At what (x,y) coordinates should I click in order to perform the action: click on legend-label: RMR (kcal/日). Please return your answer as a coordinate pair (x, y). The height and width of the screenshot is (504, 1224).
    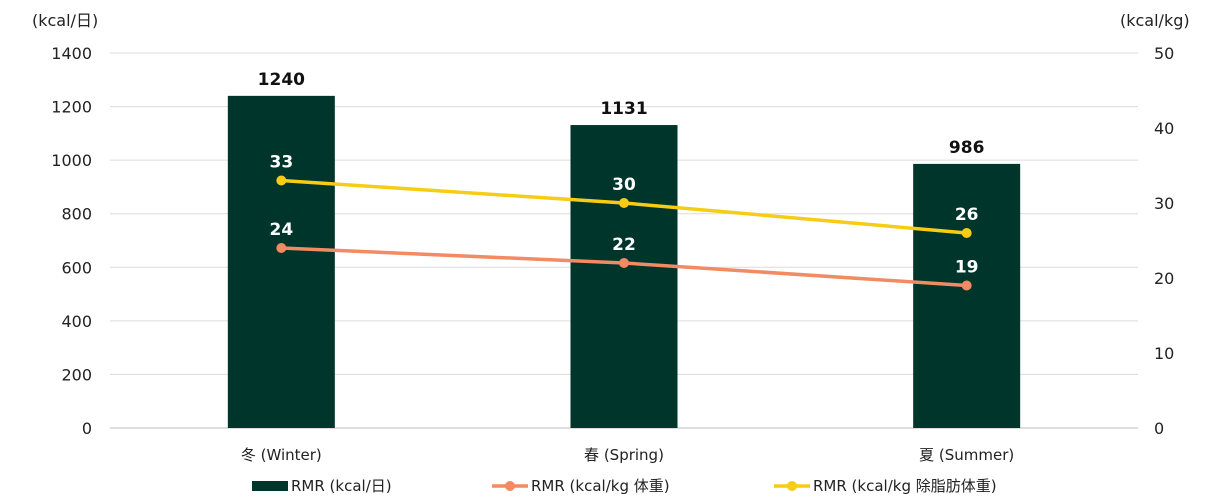
    Looking at the image, I should click on (341, 486).